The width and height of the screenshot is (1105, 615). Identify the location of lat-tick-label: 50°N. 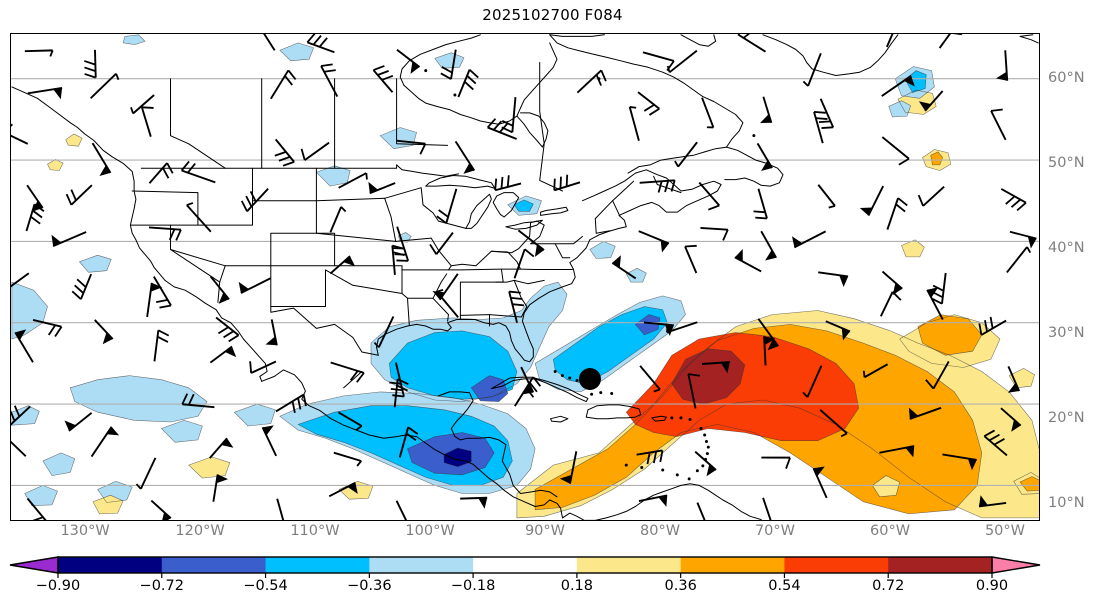
(1066, 163).